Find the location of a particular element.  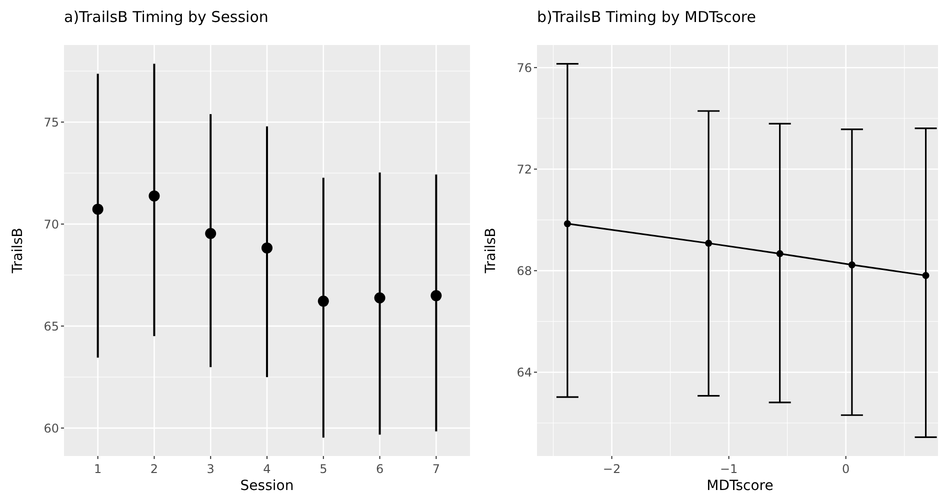

chart-title: b)TrailsB Timing by MDTscore is located at coordinates (646, 17).